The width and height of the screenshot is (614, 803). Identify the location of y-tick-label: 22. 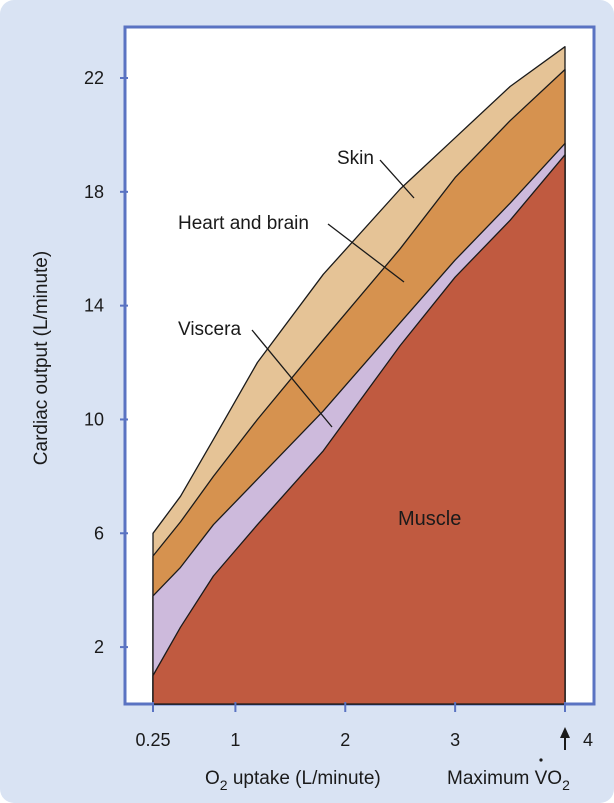
(94, 78).